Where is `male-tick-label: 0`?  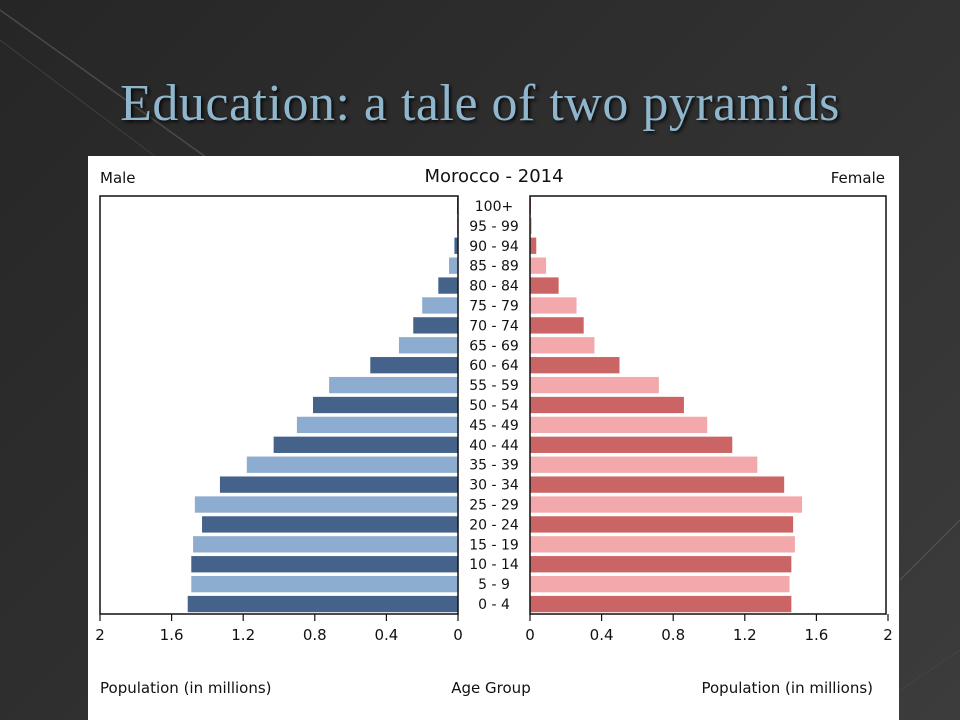 male-tick-label: 0 is located at coordinates (458, 635).